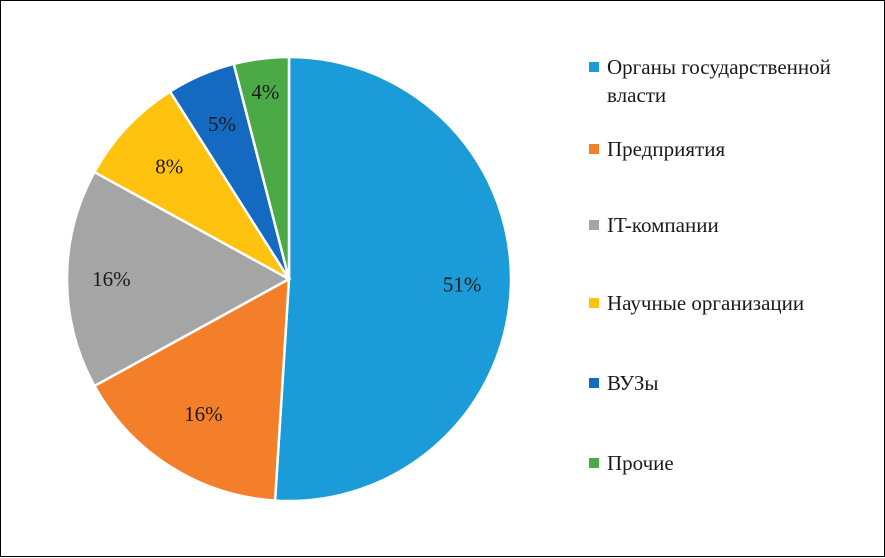  Describe the element at coordinates (663, 225) in the screenshot. I see `legend-label: IT-компании` at that location.